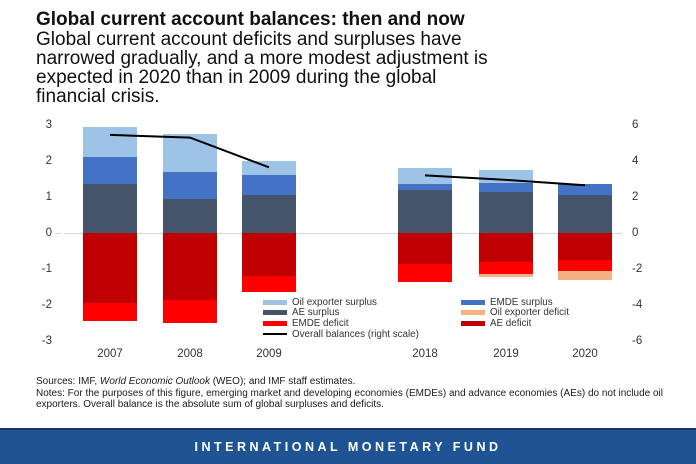  I want to click on bar-2008-oil-exporter-surplus, so click(190, 153).